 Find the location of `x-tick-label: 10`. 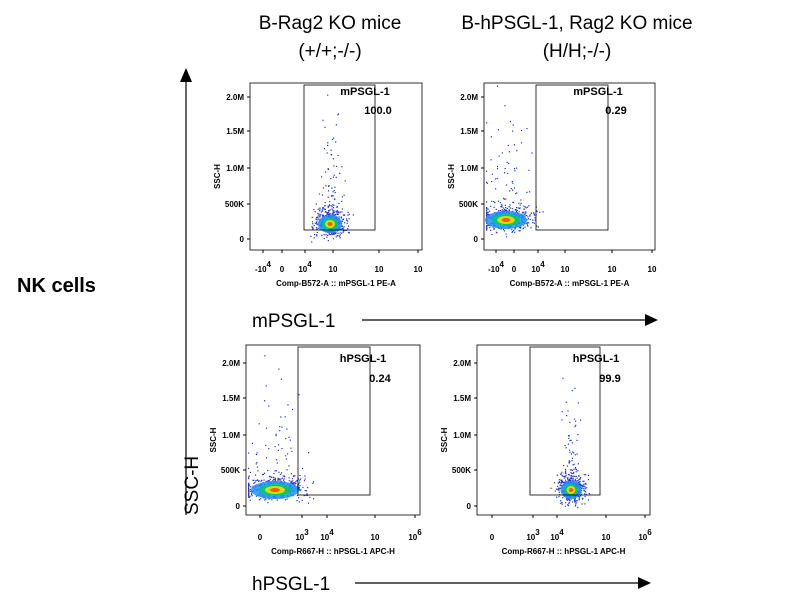

x-tick-label: 10 is located at coordinates (333, 269).